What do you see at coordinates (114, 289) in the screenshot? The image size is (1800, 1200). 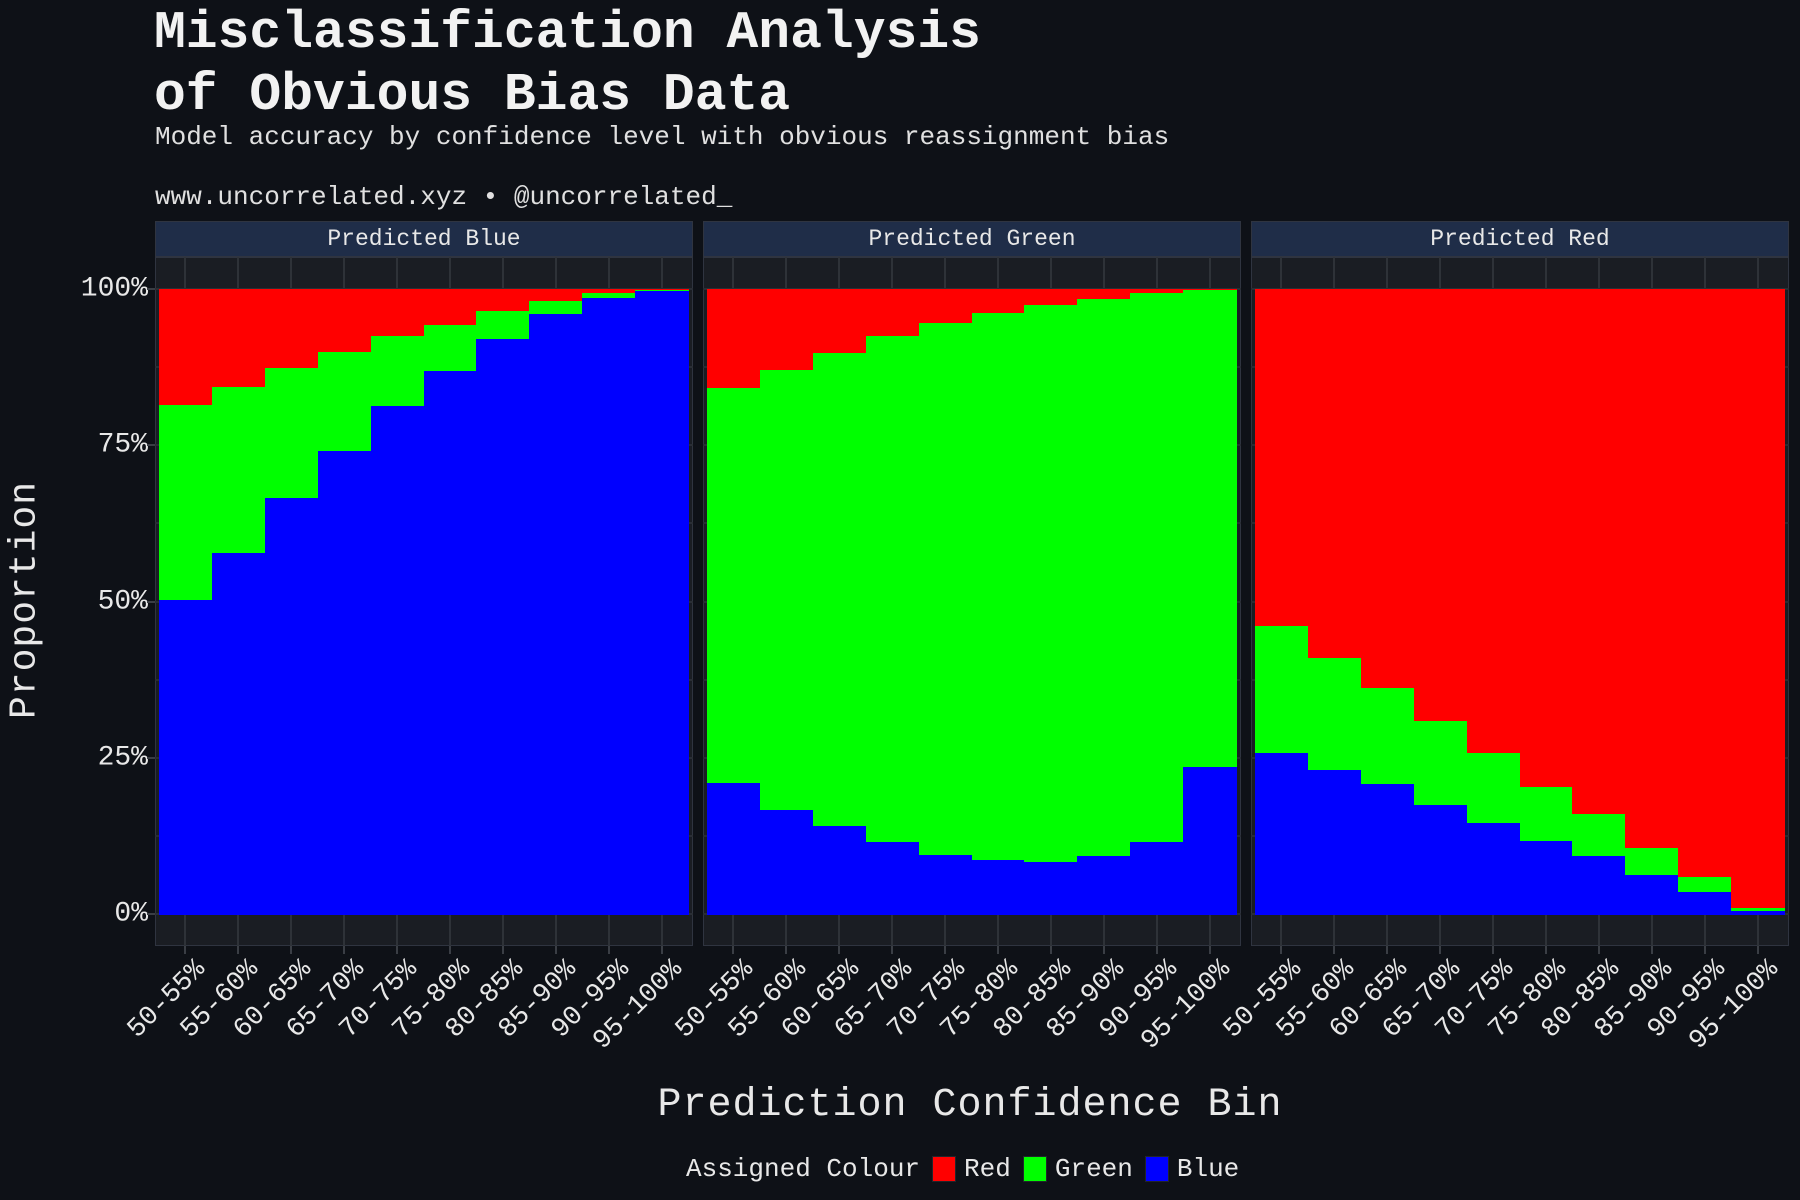 I see `y-tick-label: 100%` at bounding box center [114, 289].